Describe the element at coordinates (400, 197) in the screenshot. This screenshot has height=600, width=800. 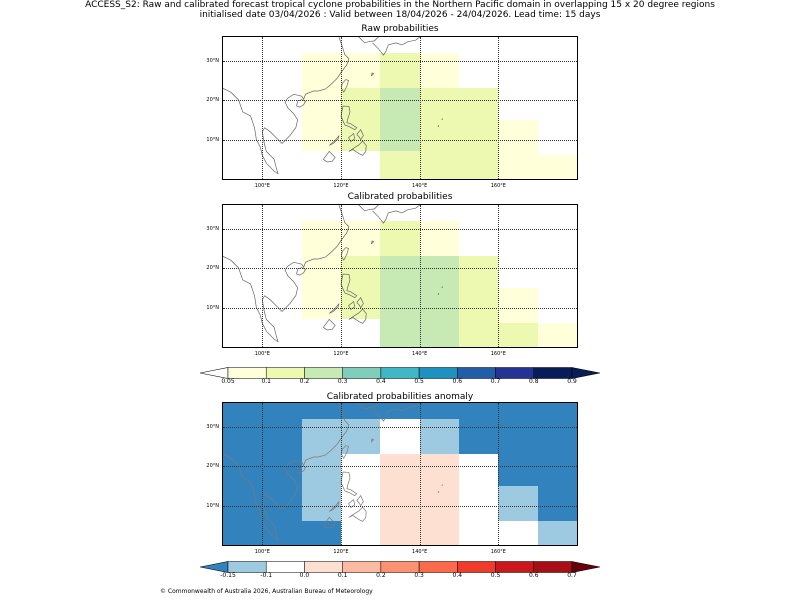
I see `panel-title-calibrated: Calibrated probabilities` at that location.